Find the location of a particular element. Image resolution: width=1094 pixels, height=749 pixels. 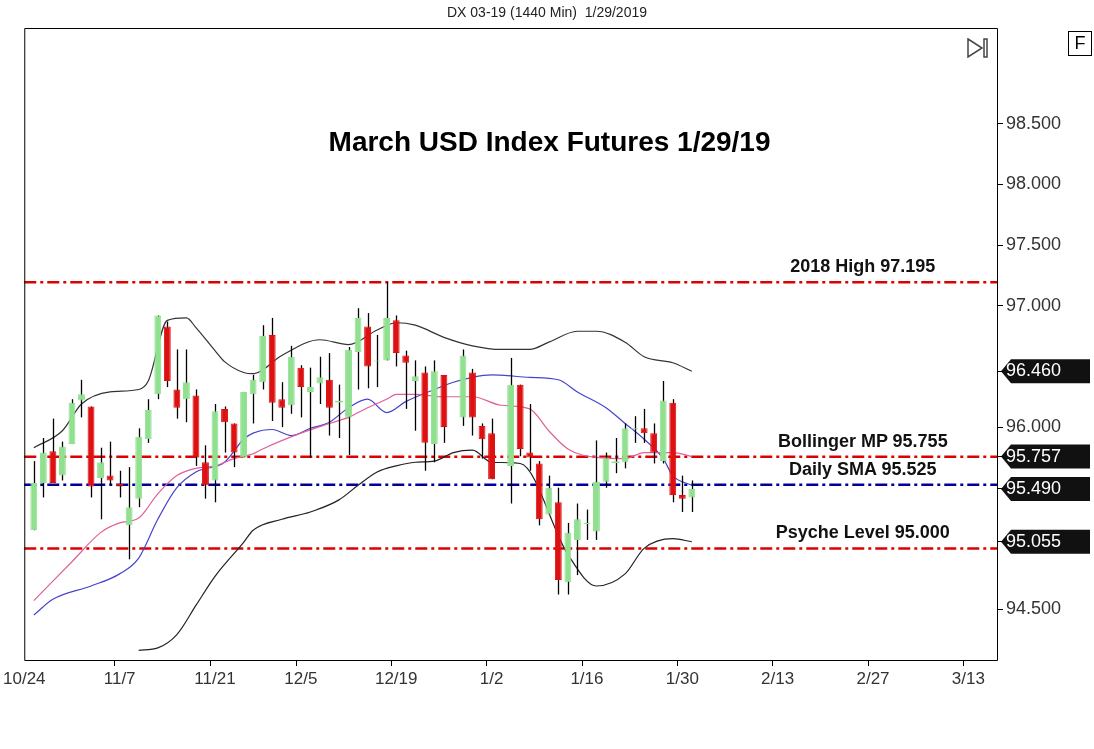

text: F is located at coordinates (1080, 43).